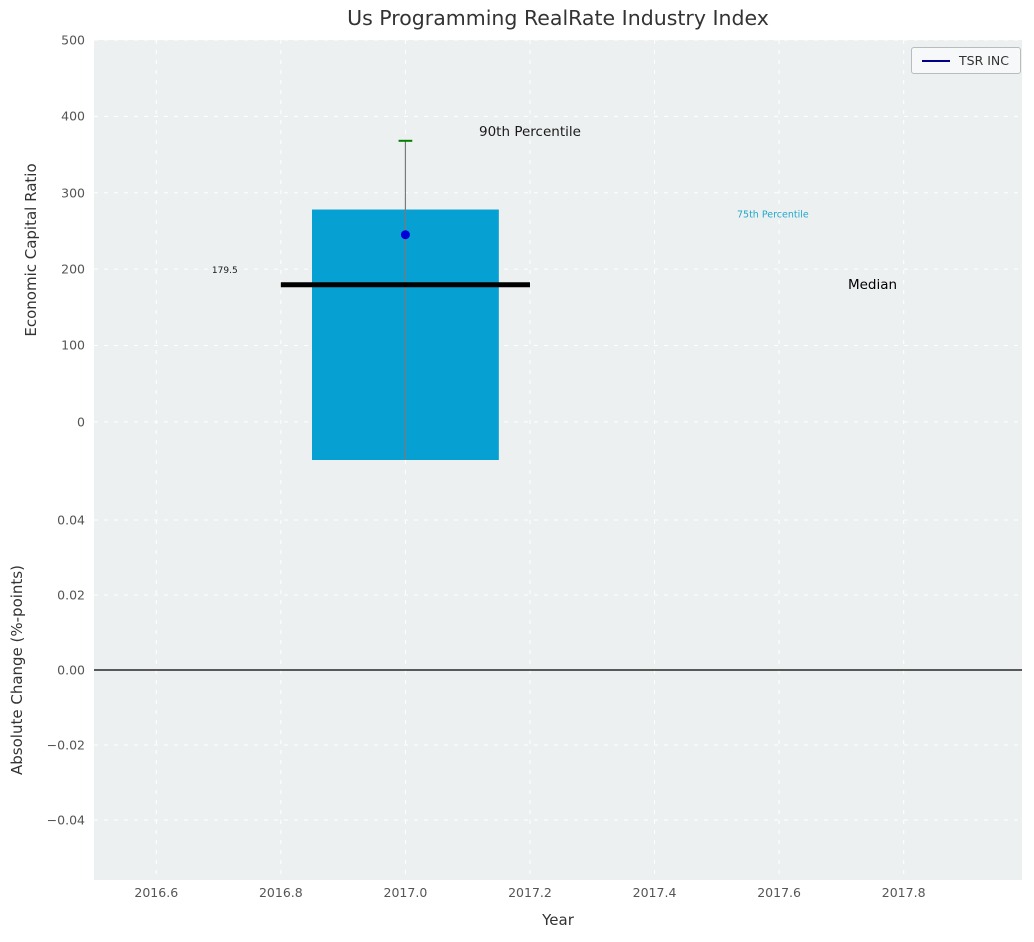 This screenshot has height=942, width=1034. Describe the element at coordinates (65, 745) in the screenshot. I see `y-tick-label-bottom: −0.02` at that location.